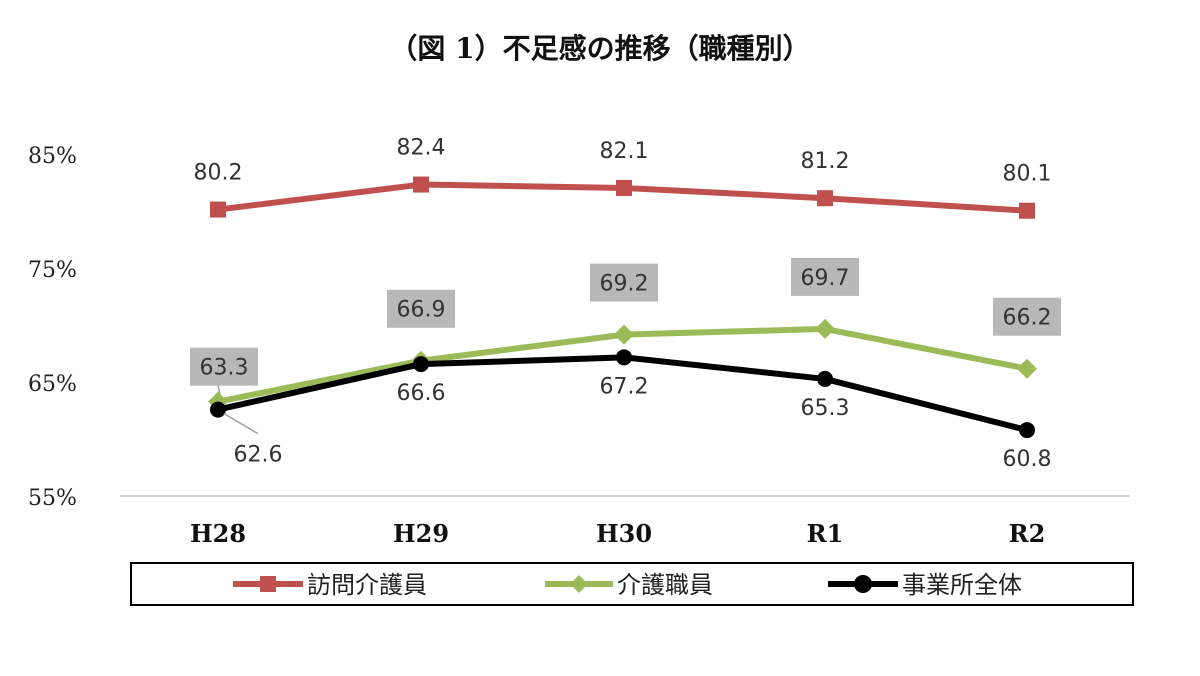 The image size is (1200, 676). I want to click on data-label: 69.7, so click(825, 278).